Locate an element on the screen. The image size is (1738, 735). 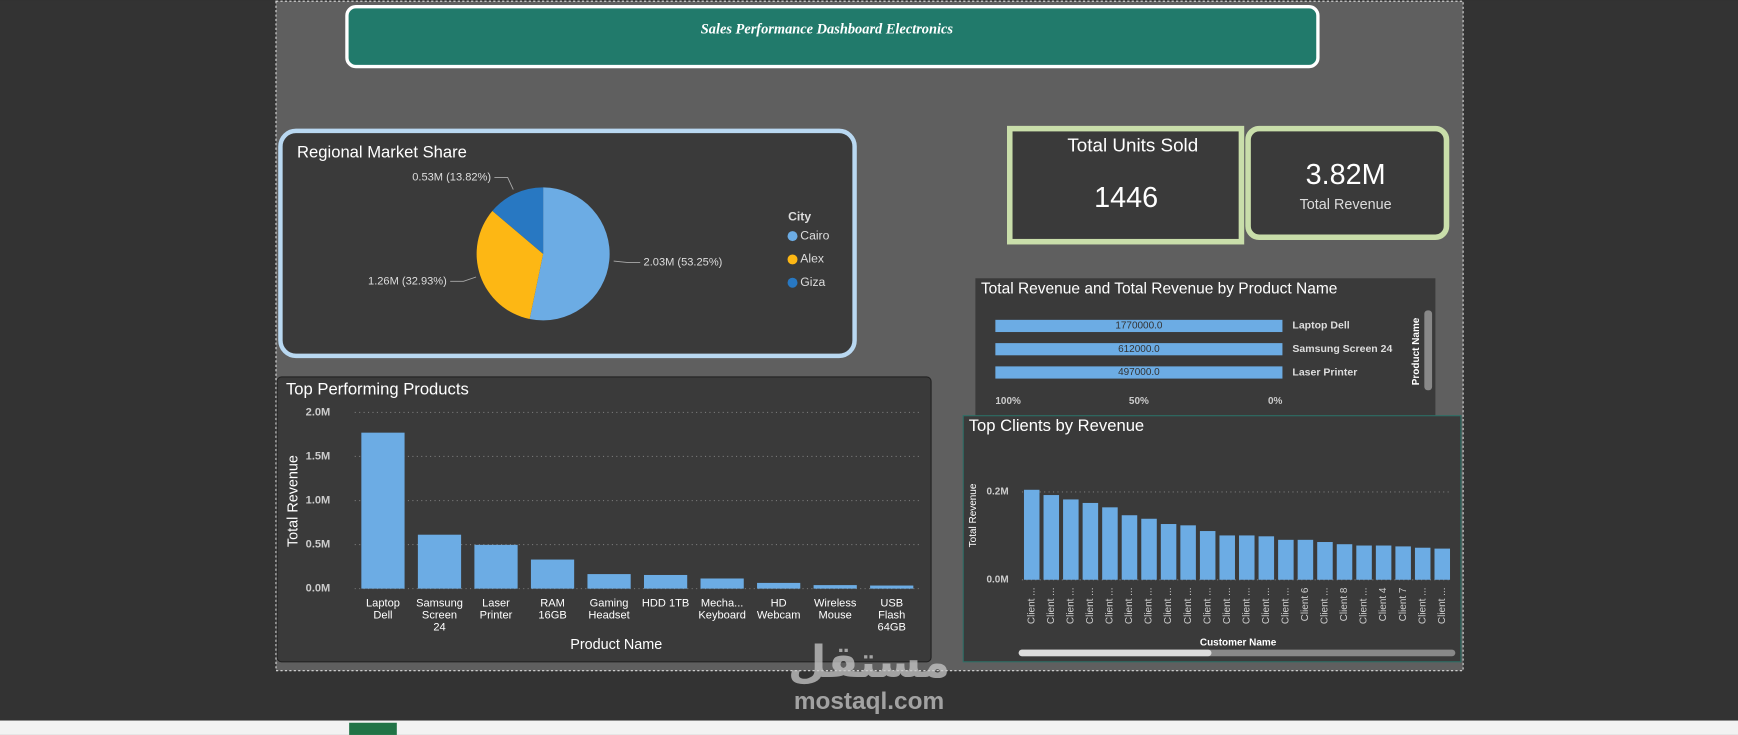
x-tick-label: Laser Printer is located at coordinates (496, 609).